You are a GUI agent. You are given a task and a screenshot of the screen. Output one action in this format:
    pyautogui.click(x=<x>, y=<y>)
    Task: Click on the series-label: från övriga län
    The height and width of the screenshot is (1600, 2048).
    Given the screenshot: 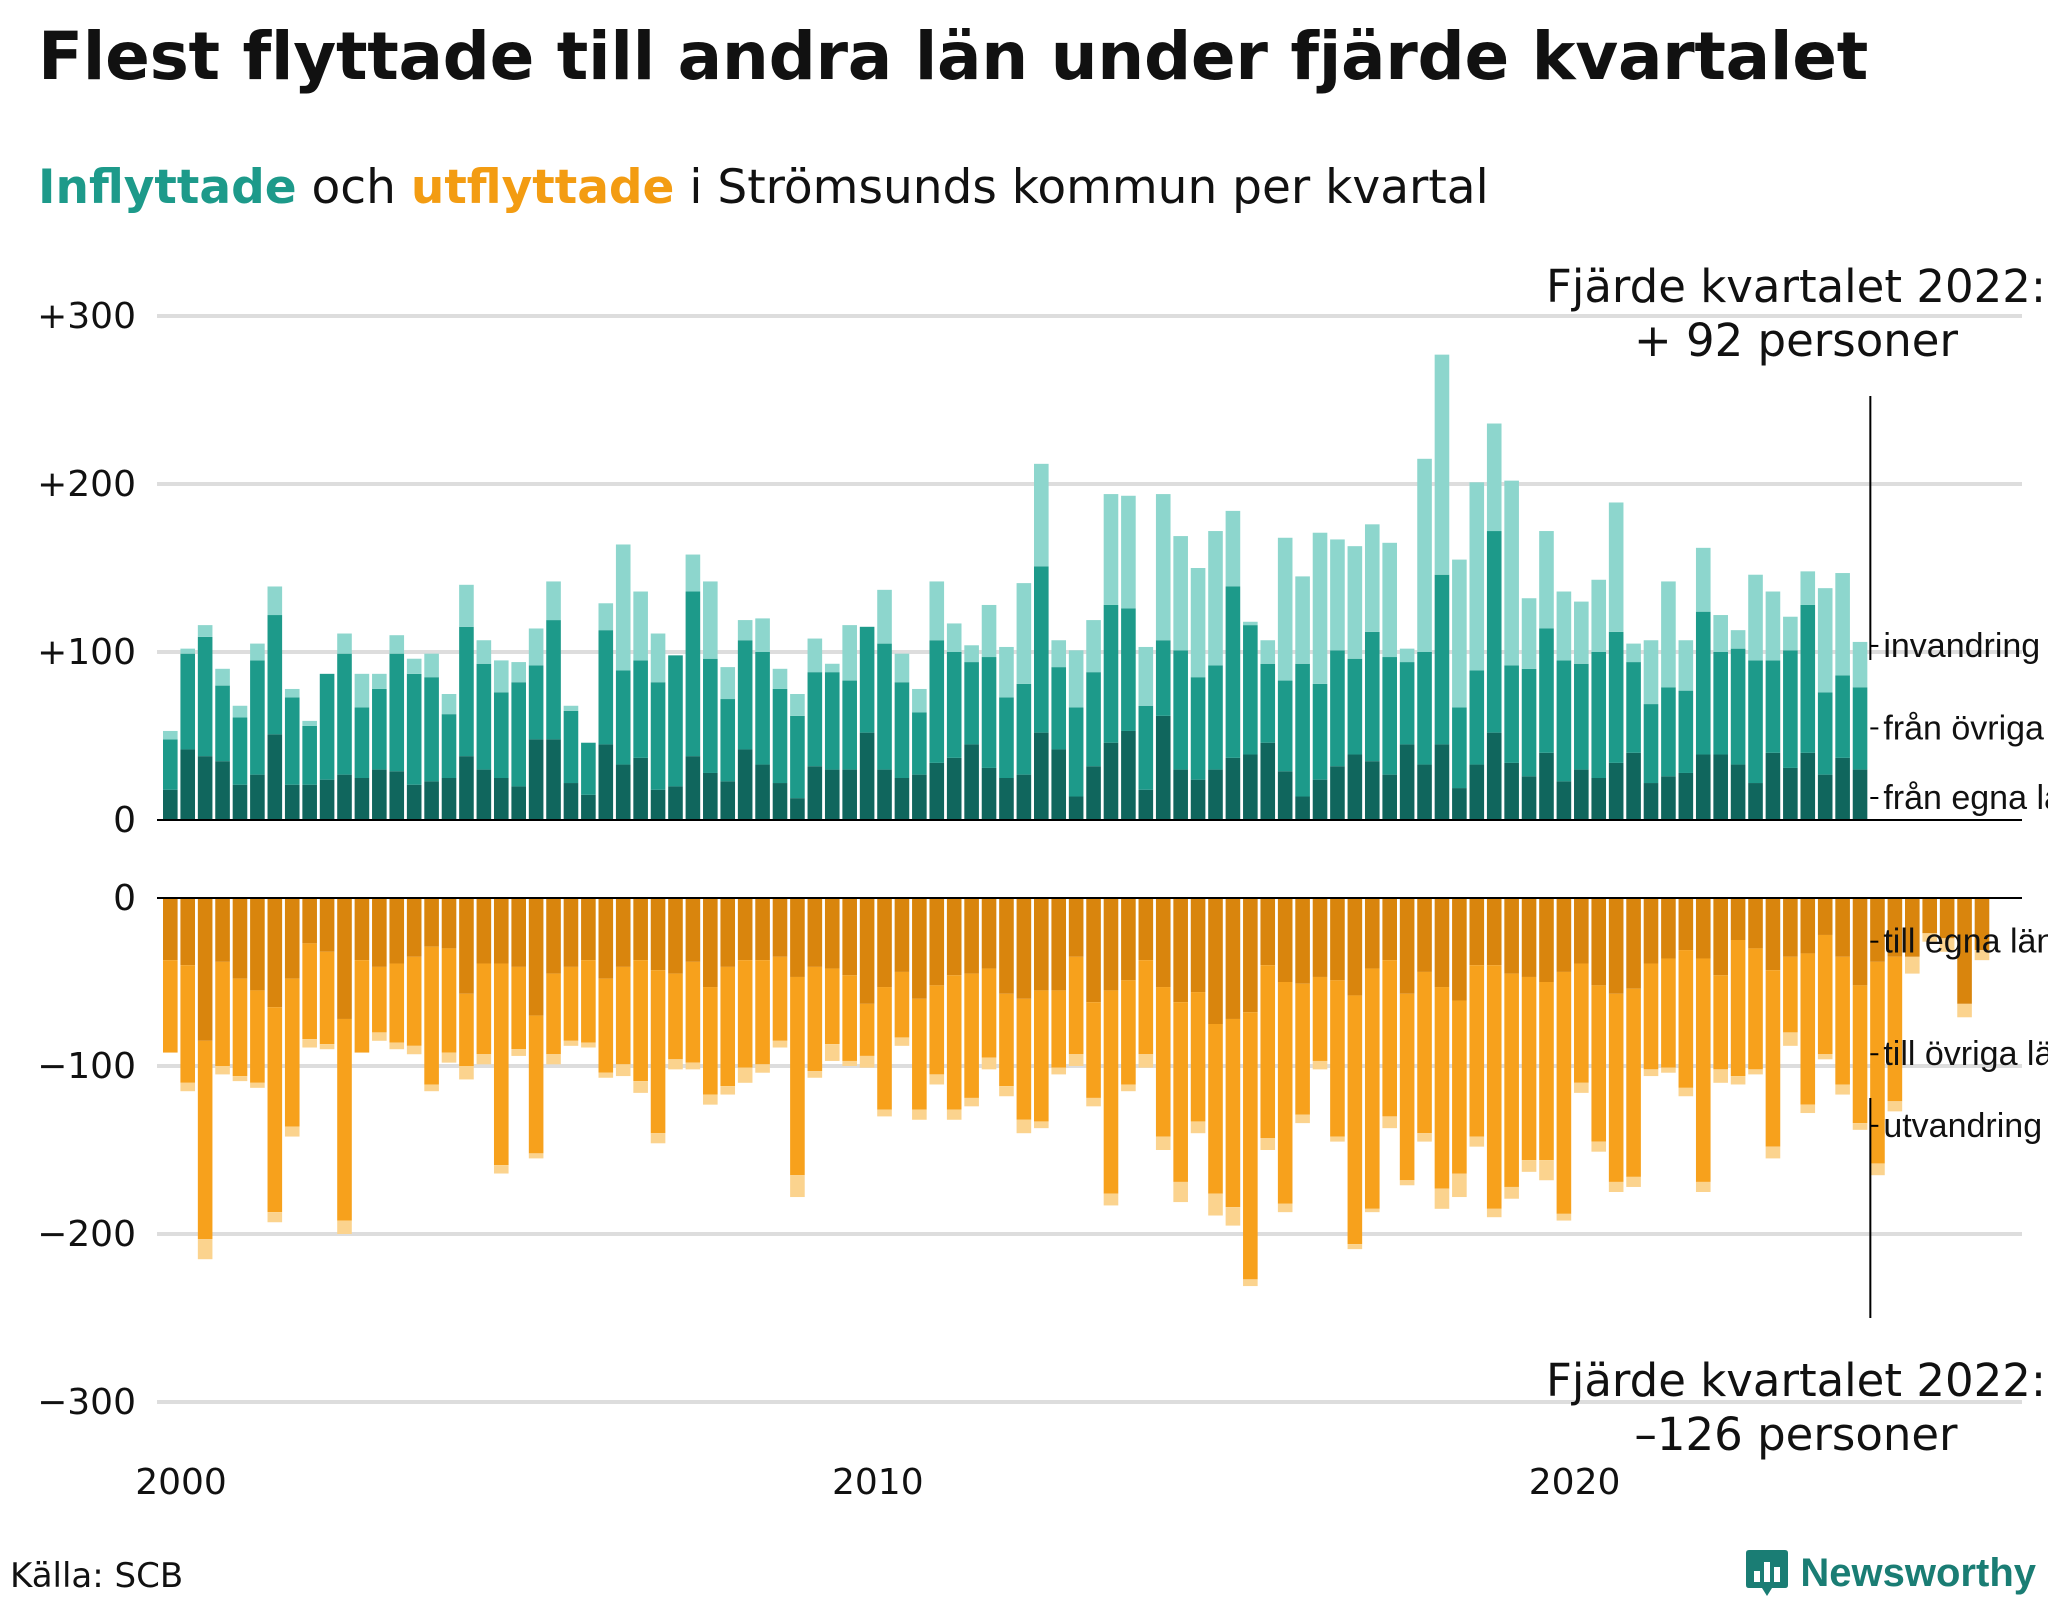 What is the action you would take?
    pyautogui.click(x=1965, y=728)
    